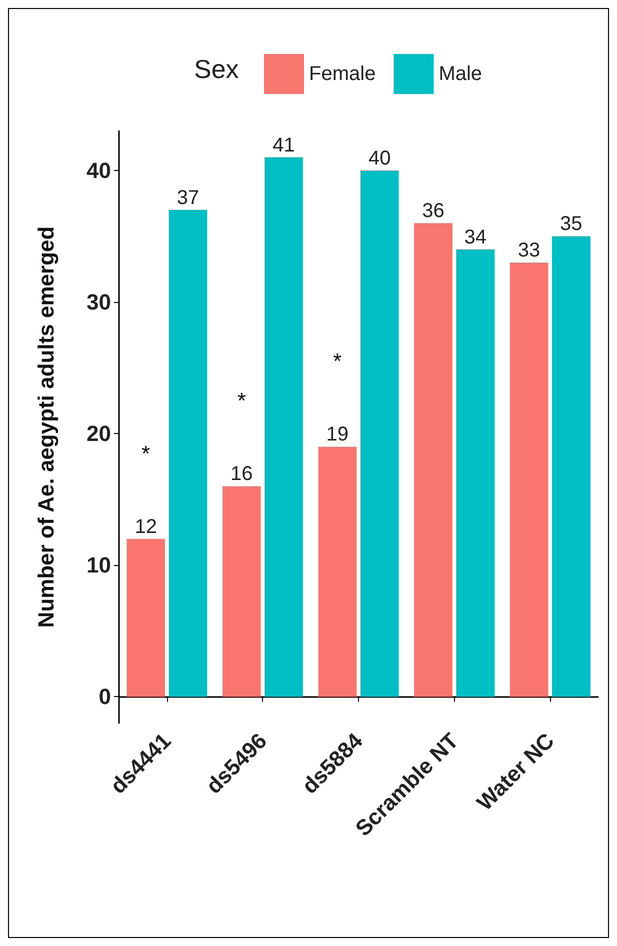 Image resolution: width=617 pixels, height=946 pixels. What do you see at coordinates (433, 211) in the screenshot?
I see `data-label: 36` at bounding box center [433, 211].